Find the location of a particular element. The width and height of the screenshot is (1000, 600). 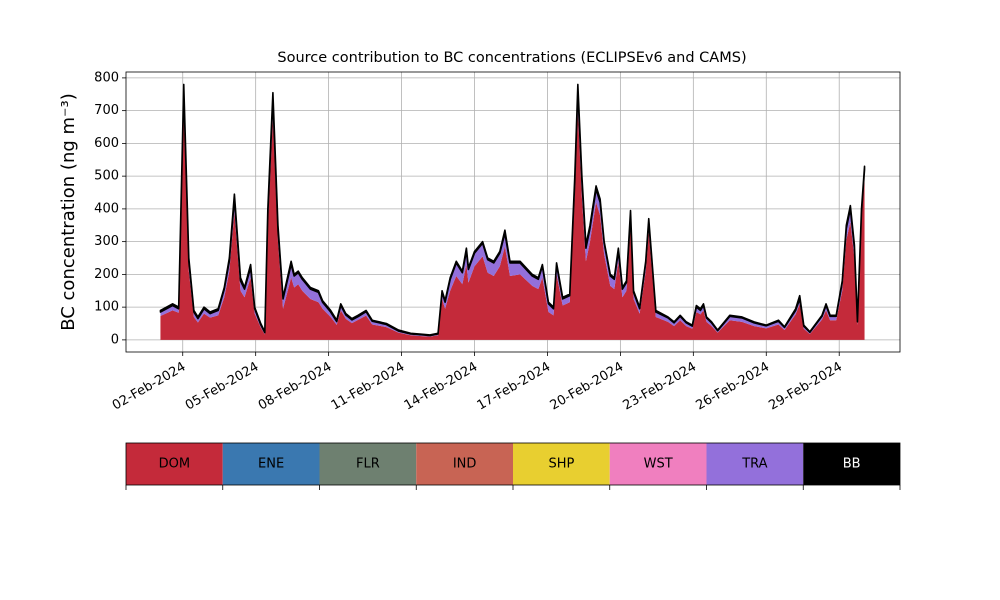

legend-label: TRA is located at coordinates (754, 464).